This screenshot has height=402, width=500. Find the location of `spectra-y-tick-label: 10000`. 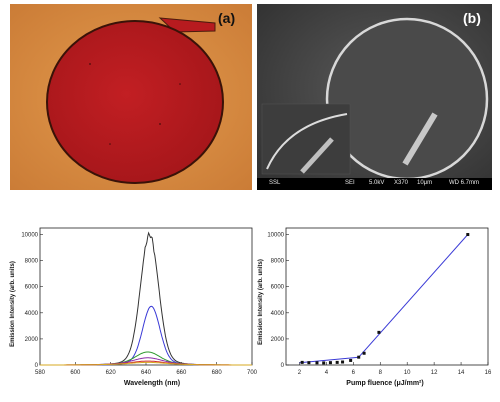

spectra-y-tick-label: 10000 is located at coordinates (29, 236).